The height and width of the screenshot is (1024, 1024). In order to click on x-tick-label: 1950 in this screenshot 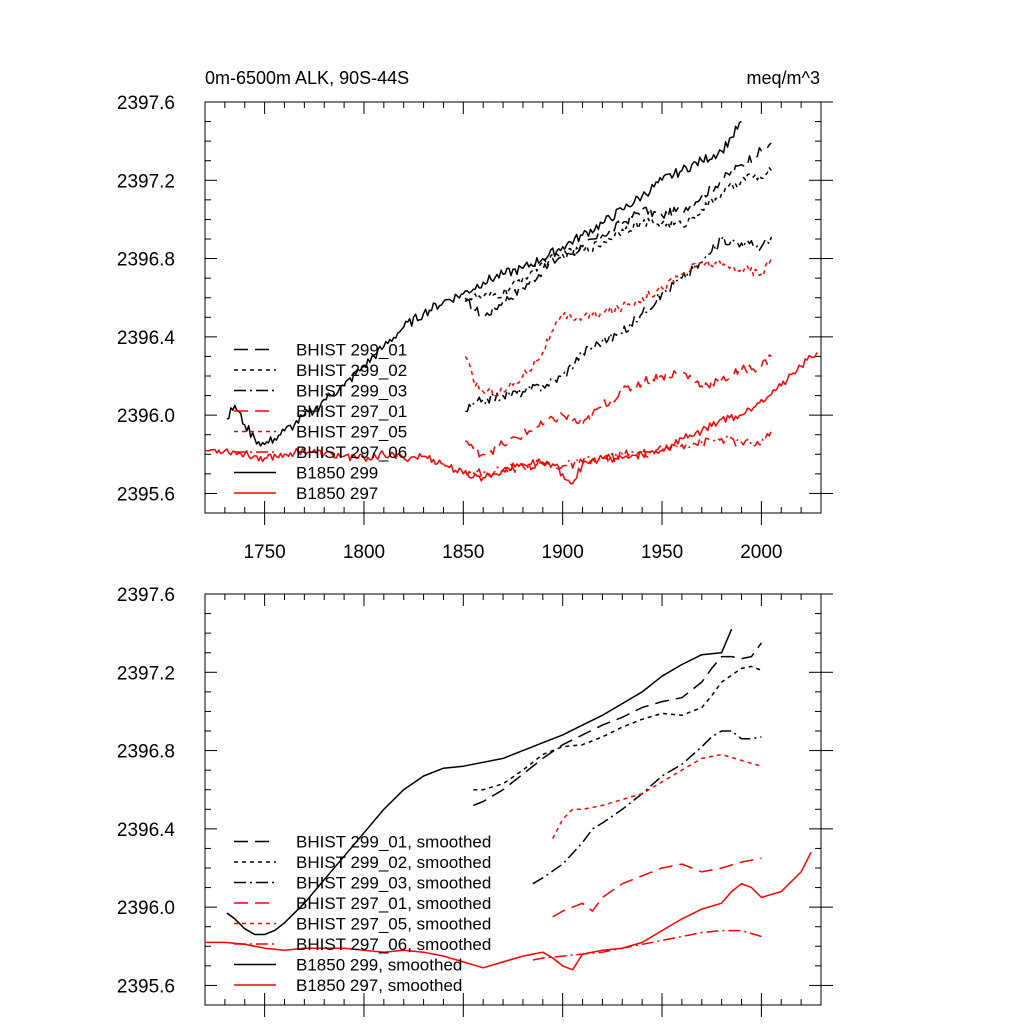, I will do `click(662, 552)`.